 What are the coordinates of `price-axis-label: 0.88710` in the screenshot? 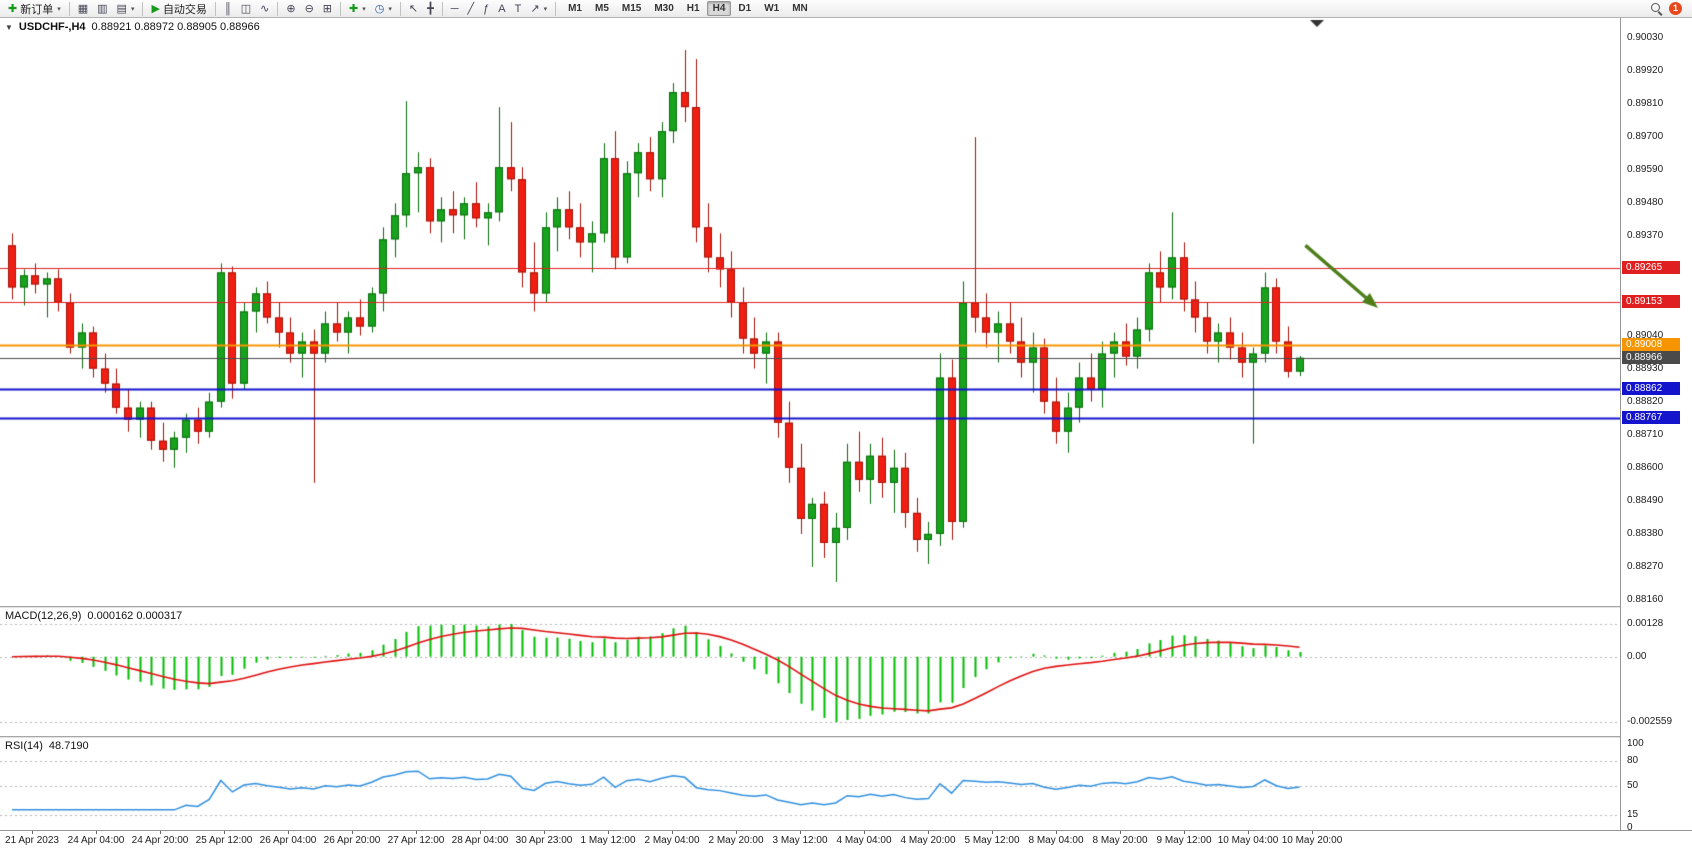 It's located at (1645, 434).